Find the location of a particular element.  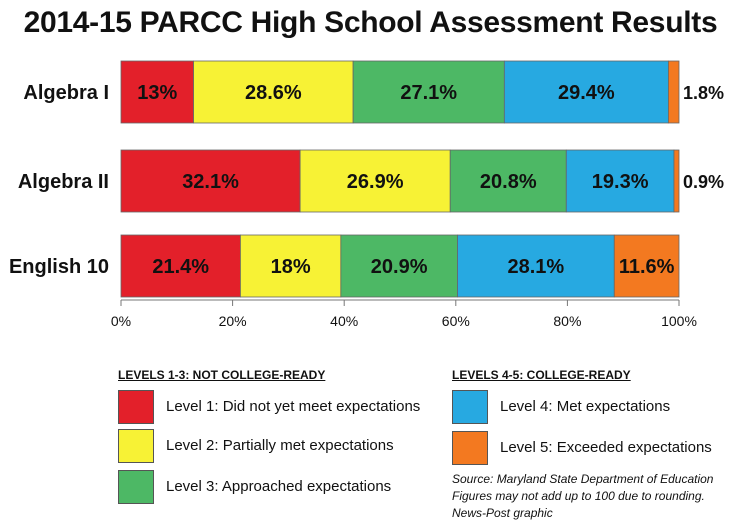

x-tick-label: 60% is located at coordinates (456, 321).